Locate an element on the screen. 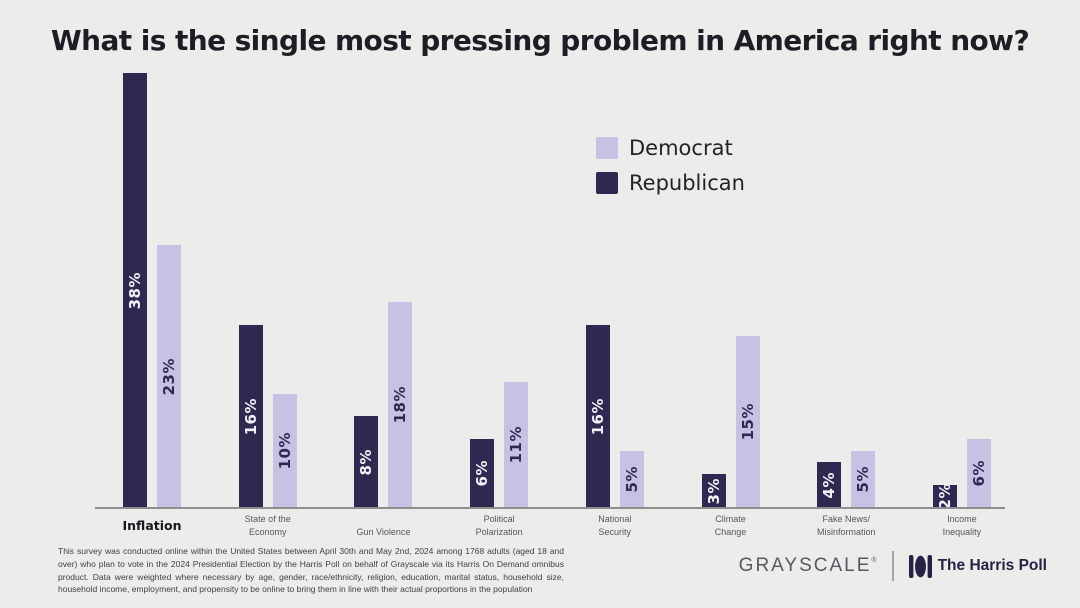 Image resolution: width=1080 pixels, height=608 pixels. bar-republican: 6% is located at coordinates (482, 473).